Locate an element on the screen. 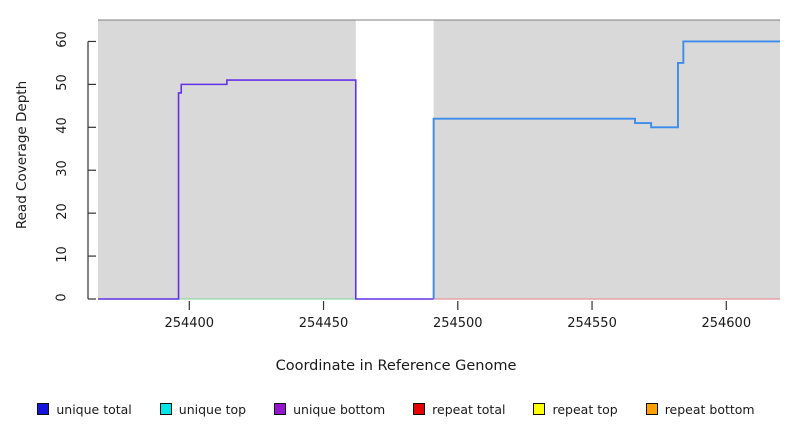 This screenshot has height=432, width=792. legend-item: repeat bottom is located at coordinates (700, 409).